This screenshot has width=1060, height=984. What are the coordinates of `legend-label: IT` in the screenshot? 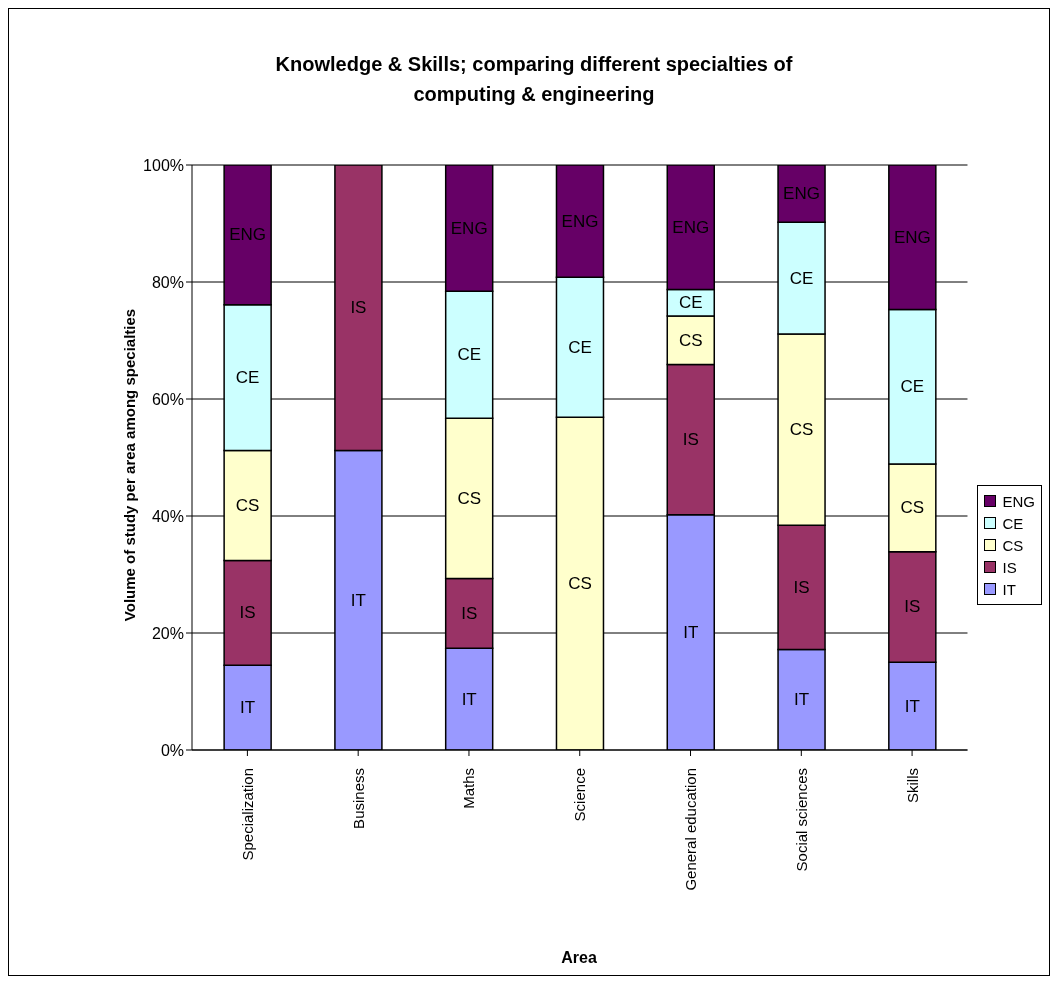 It's located at (1009, 589).